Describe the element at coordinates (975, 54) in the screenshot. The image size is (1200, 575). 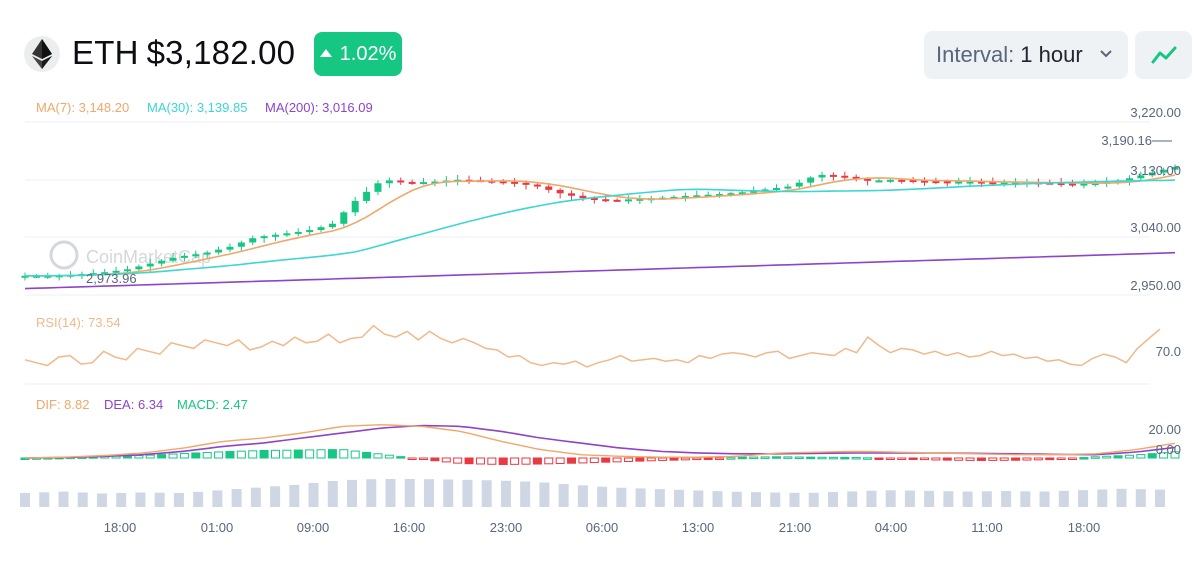
I see `interval-label: Interval:` at that location.